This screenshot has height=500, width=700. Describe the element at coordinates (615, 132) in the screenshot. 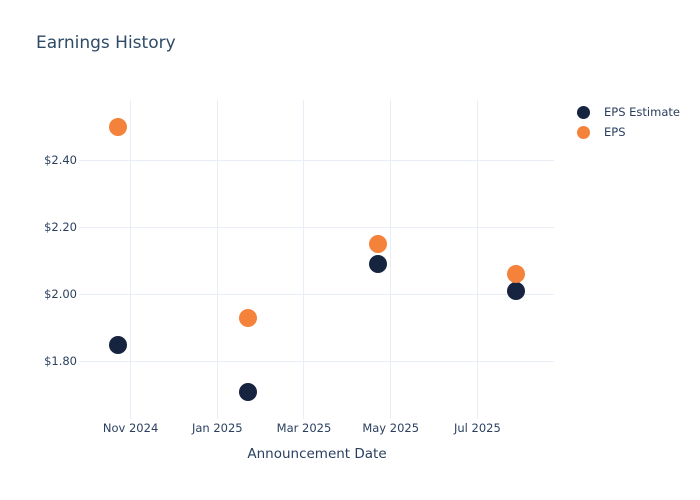

I see `legend-label-eps: EPS` at that location.